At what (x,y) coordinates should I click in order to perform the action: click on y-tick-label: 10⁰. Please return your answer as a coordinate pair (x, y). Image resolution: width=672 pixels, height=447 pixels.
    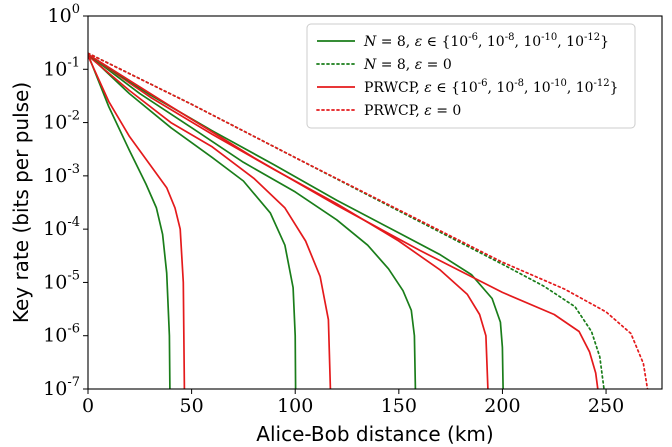
    Looking at the image, I should click on (64, 14).